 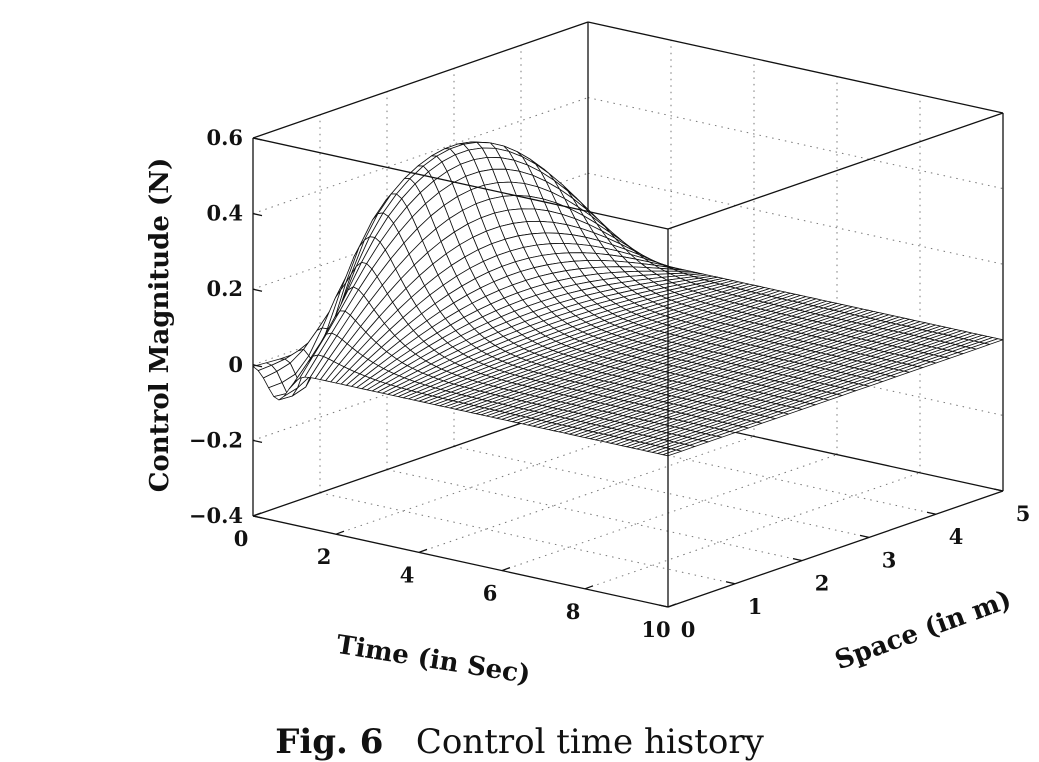 What do you see at coordinates (822, 583) in the screenshot?
I see `y-tick-label: 2` at bounding box center [822, 583].